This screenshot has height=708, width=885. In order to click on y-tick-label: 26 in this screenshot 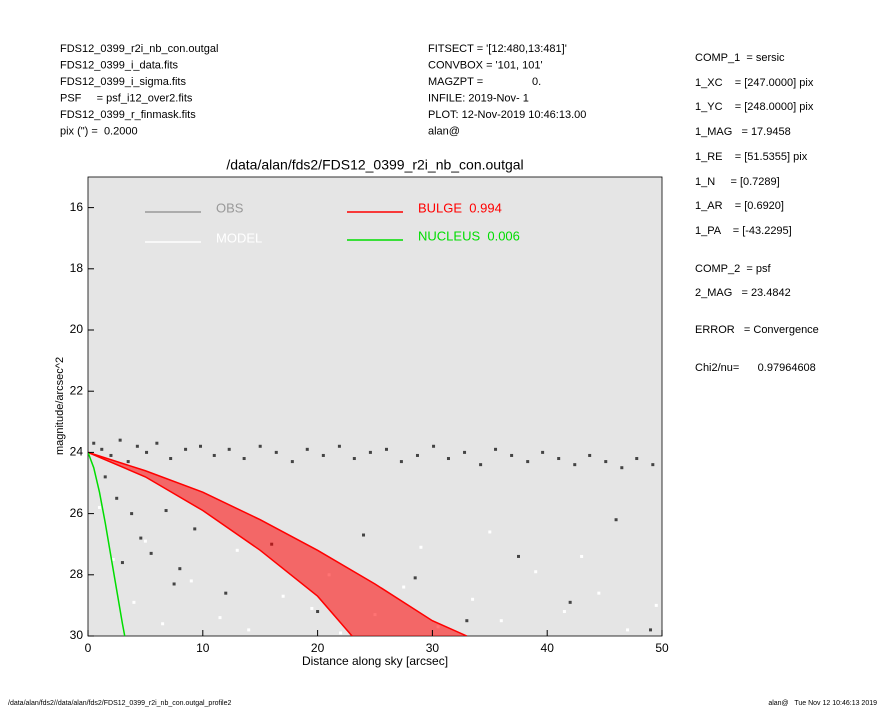, I will do `click(77, 513)`.